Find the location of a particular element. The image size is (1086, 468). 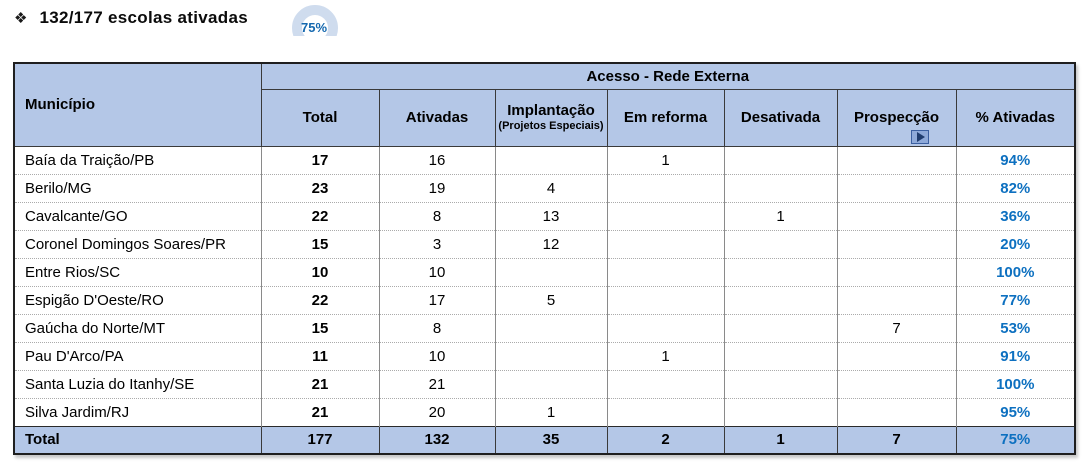

table-row: Berilo/MG 23 19 4 82% is located at coordinates (544, 188).